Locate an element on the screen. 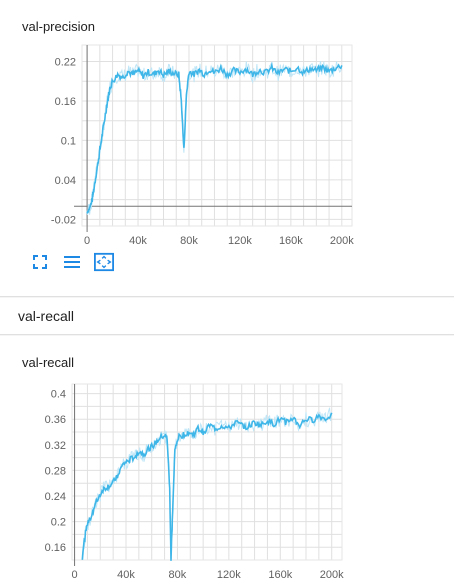 This screenshot has height=584, width=454. fullscreen-icon is located at coordinates (40, 262).